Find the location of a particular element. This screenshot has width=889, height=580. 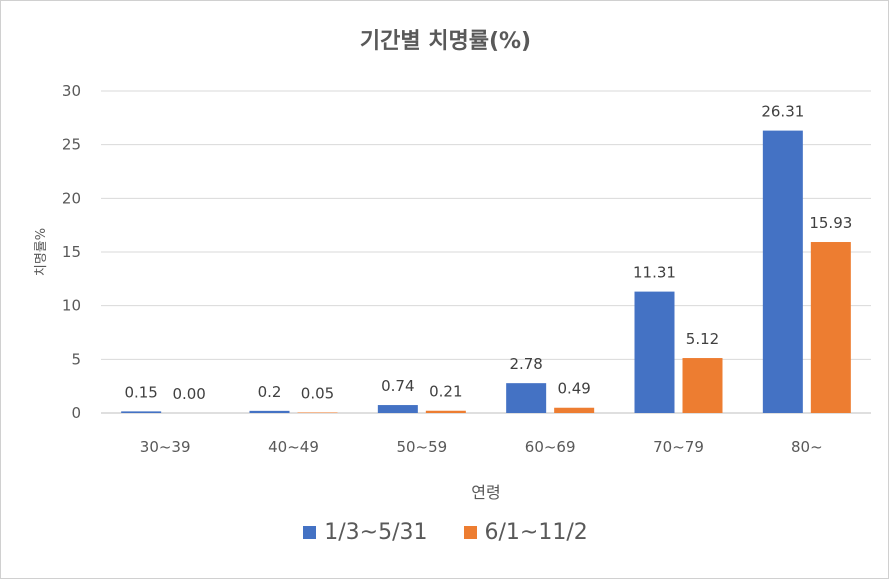

data-label: 0.05 is located at coordinates (317, 393).